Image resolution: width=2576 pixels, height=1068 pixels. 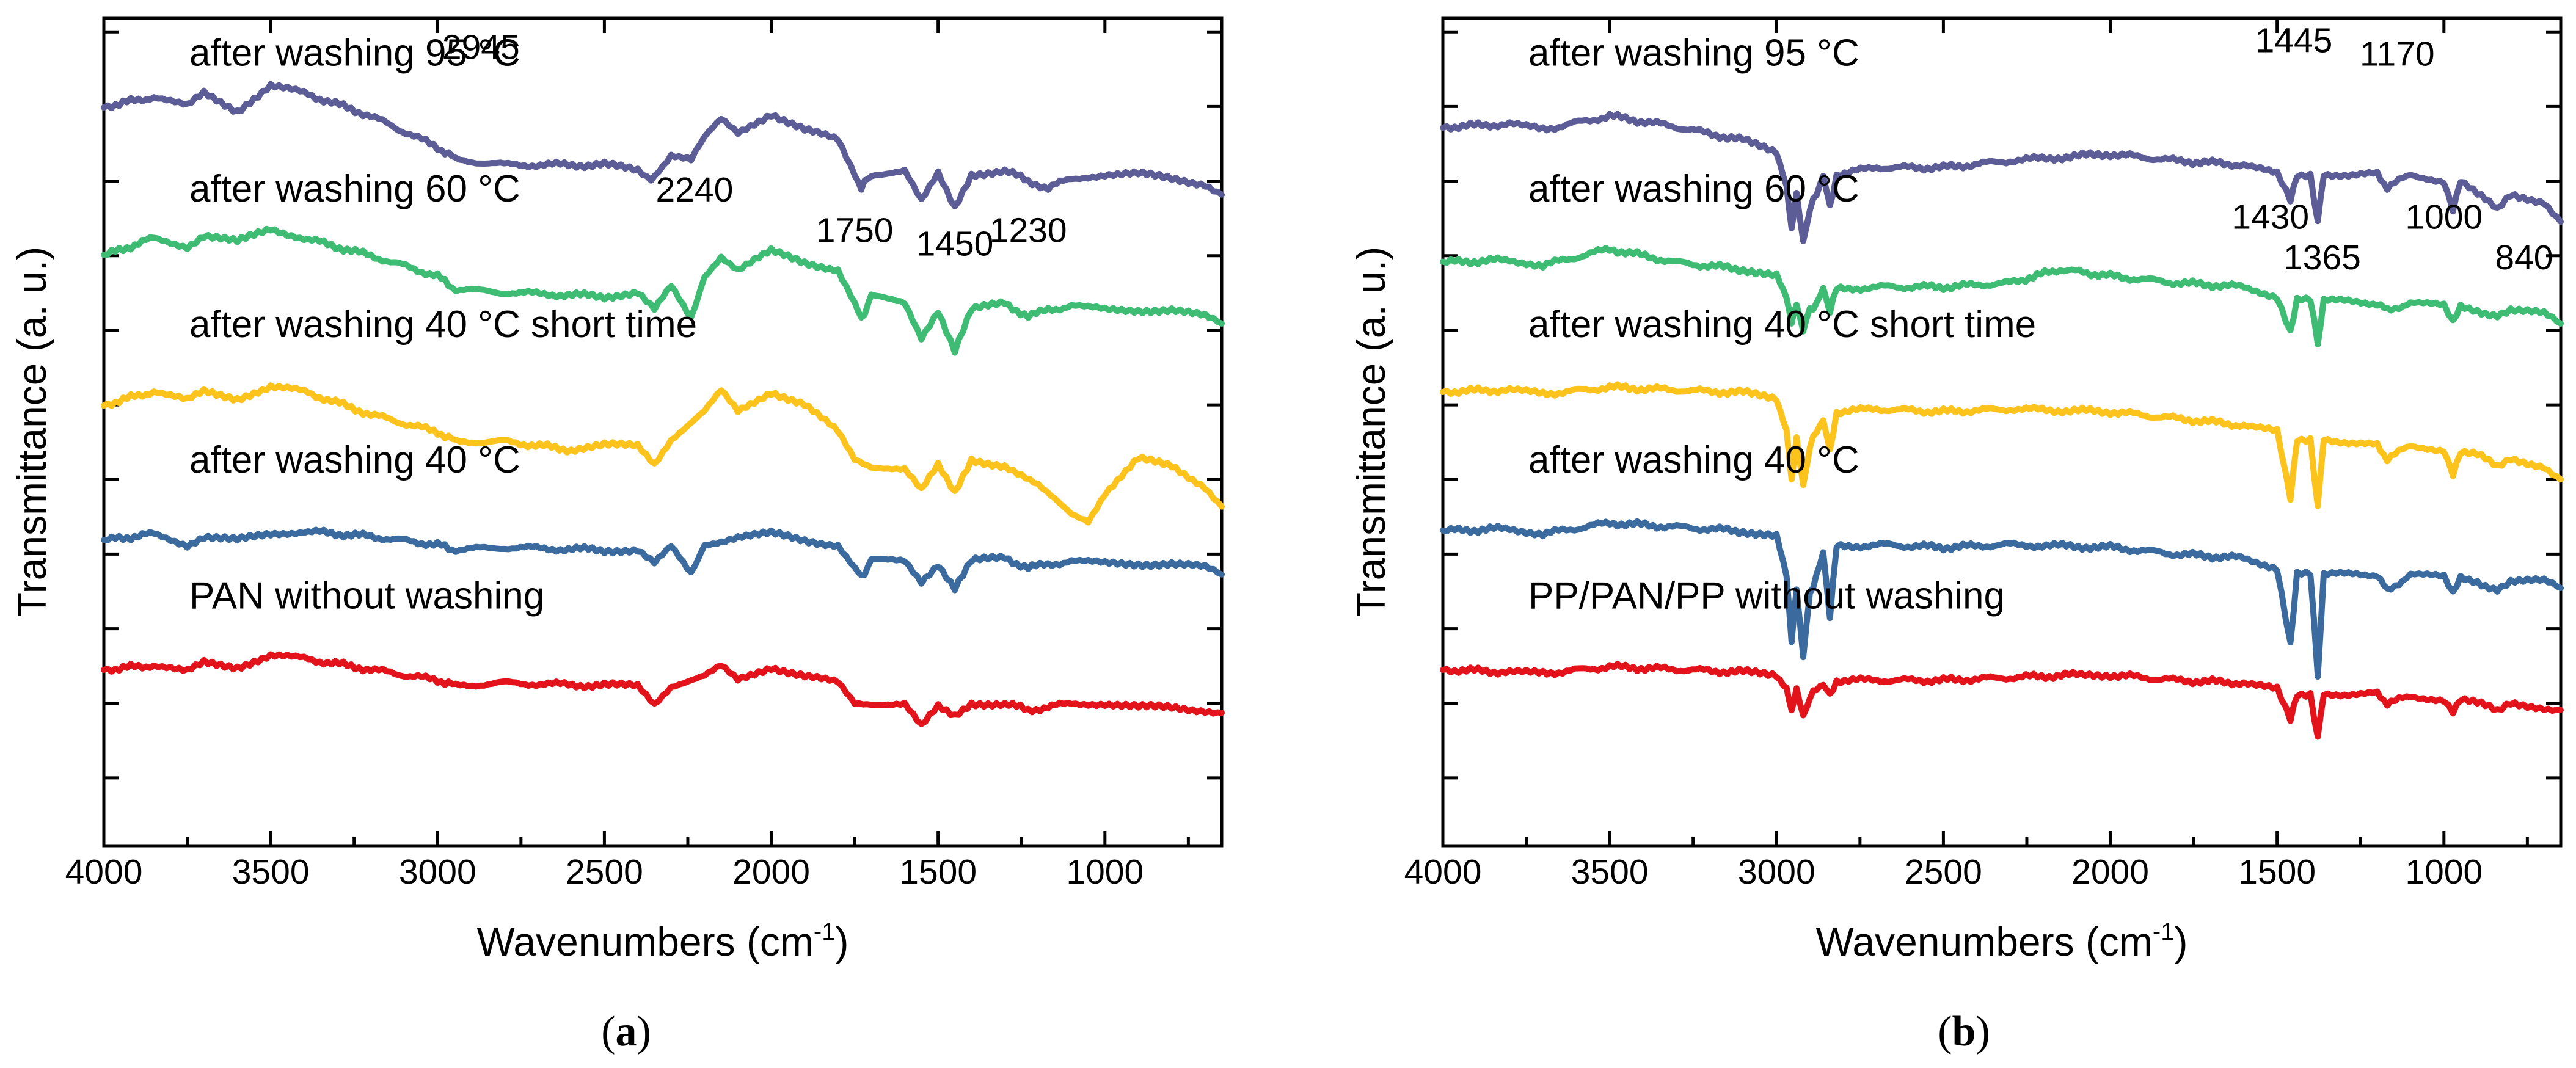 I want to click on x-axis-title-b: Wavenumbers (cm-1), so click(x=2002, y=941).